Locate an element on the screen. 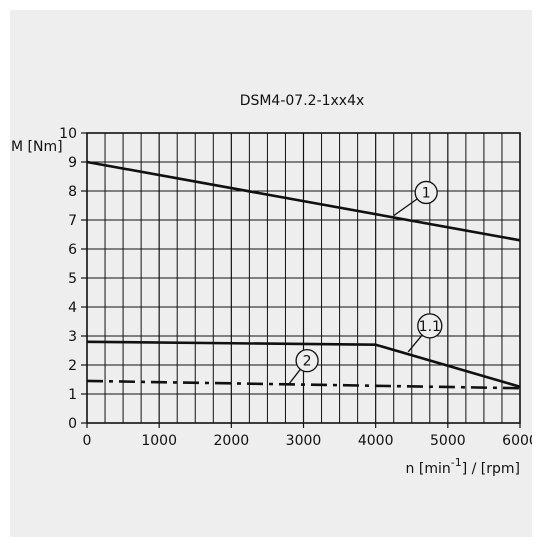  callout-label: 1 is located at coordinates (426, 193).